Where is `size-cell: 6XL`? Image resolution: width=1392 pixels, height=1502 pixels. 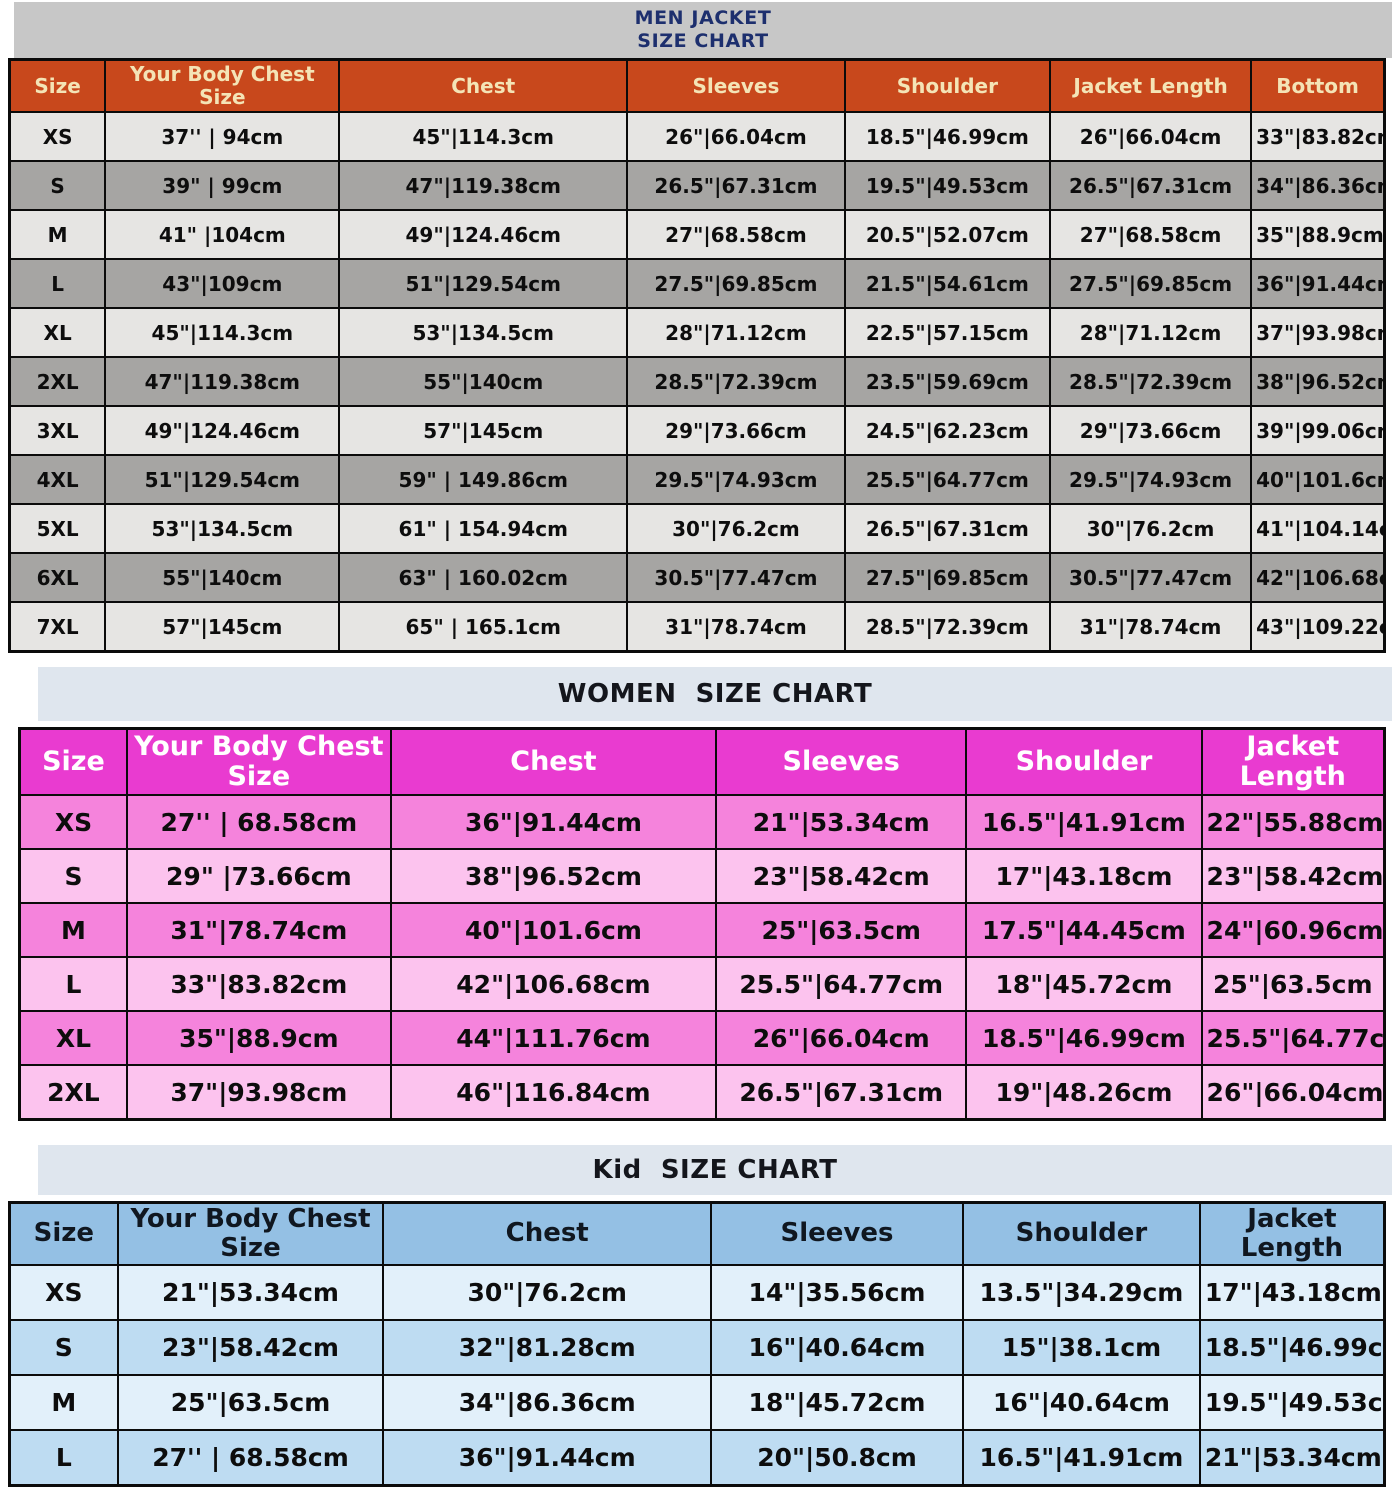 size-cell: 6XL is located at coordinates (57, 577).